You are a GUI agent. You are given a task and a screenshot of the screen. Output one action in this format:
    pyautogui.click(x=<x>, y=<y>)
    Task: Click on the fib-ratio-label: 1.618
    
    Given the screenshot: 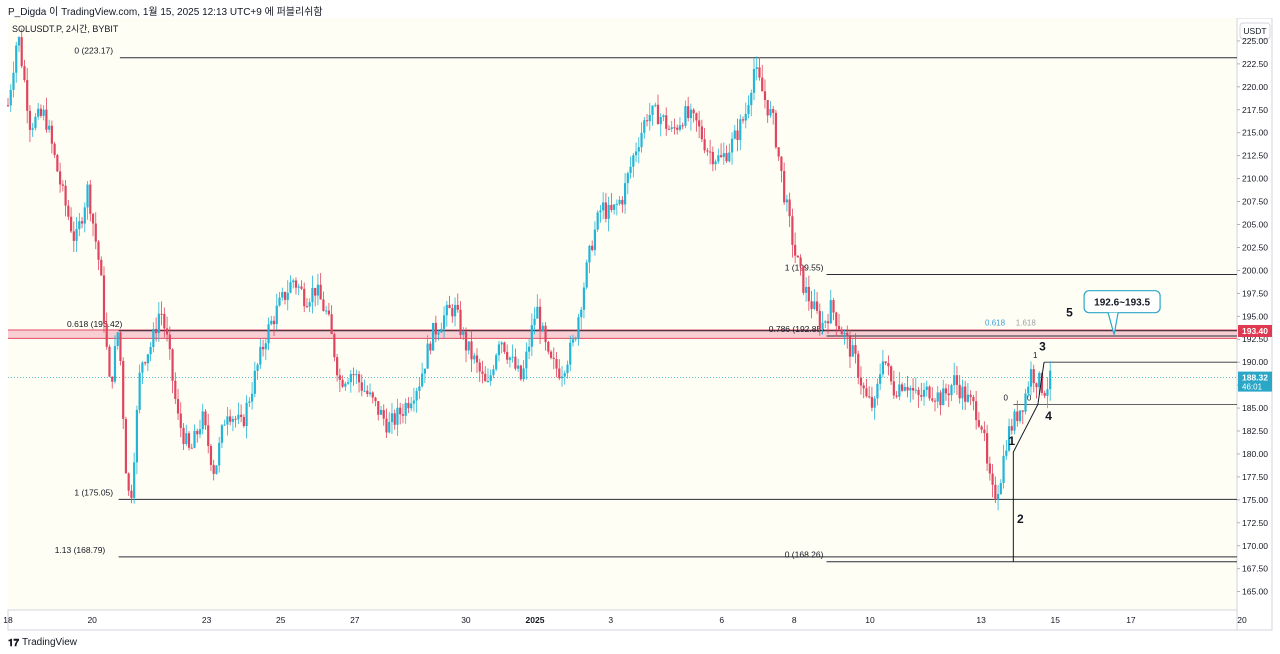 What is the action you would take?
    pyautogui.click(x=1026, y=322)
    